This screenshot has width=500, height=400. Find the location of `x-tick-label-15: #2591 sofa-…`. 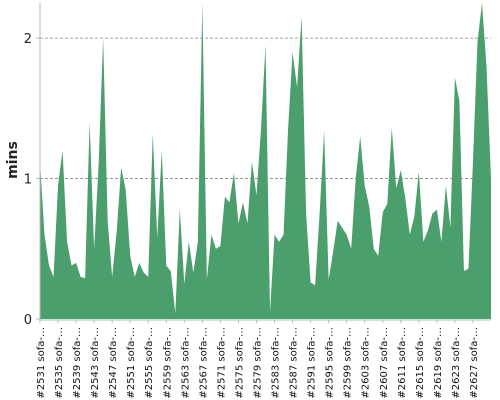

x-tick-label-15: #2591 sofa-… is located at coordinates (312, 363).